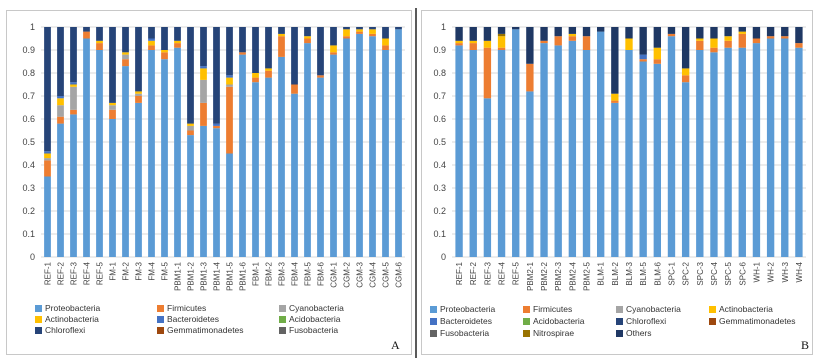 This screenshot has width=817, height=363. Describe the element at coordinates (552, 309) in the screenshot. I see `chart-b-legend-label: Firmicutes` at that location.